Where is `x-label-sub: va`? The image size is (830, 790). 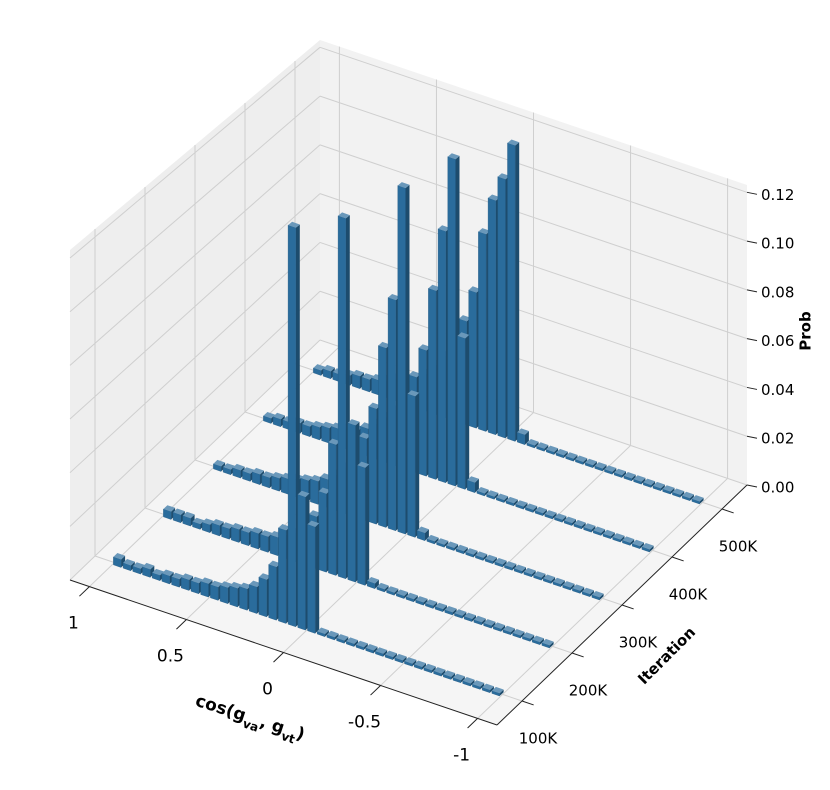
x-label-sub: va is located at coordinates (250, 725).